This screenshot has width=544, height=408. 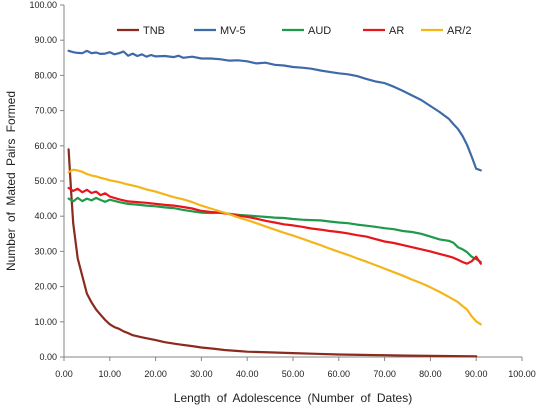 What do you see at coordinates (233, 31) in the screenshot?
I see `legend-label-mv-5: MV-5` at bounding box center [233, 31].